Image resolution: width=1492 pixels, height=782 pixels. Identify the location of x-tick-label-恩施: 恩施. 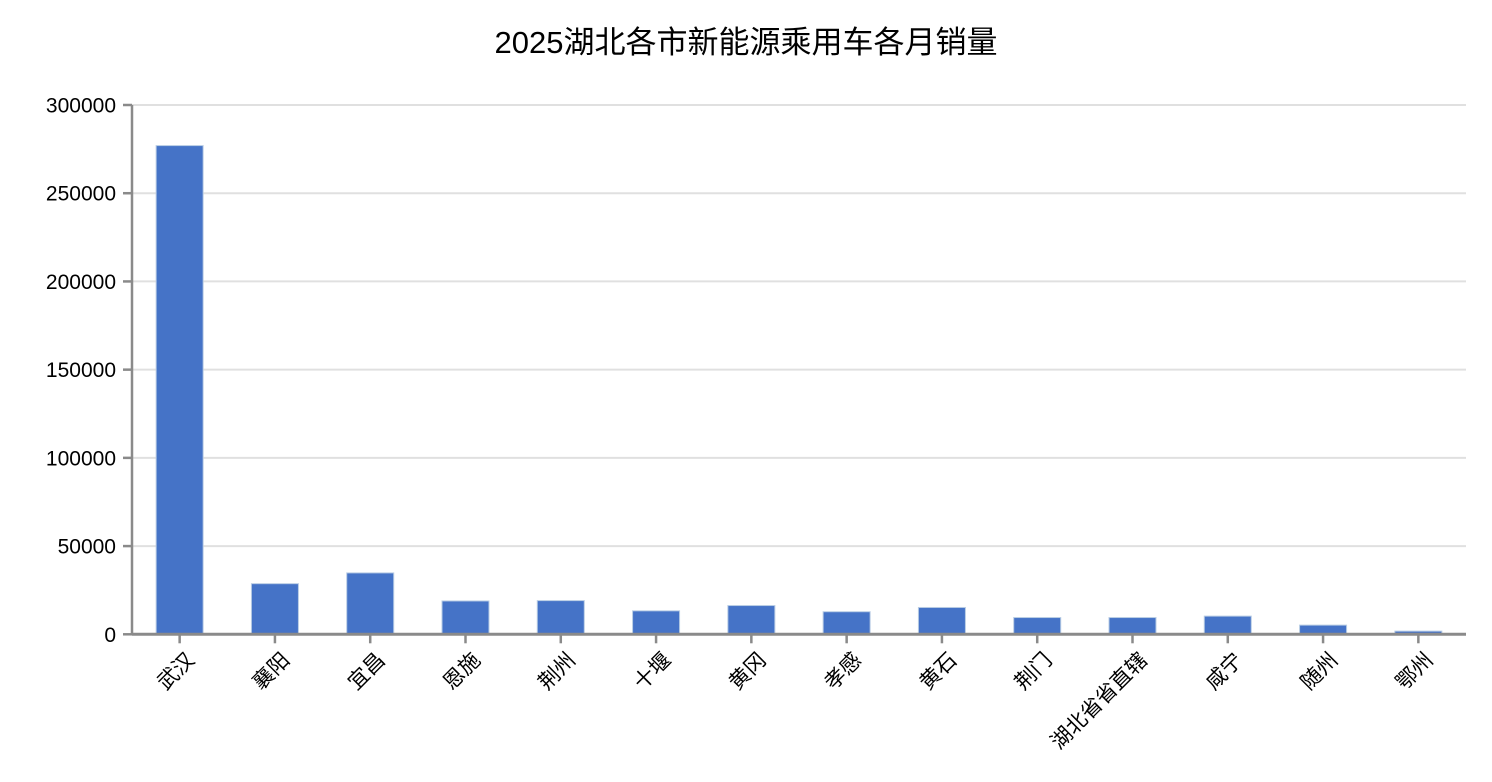
(462, 672).